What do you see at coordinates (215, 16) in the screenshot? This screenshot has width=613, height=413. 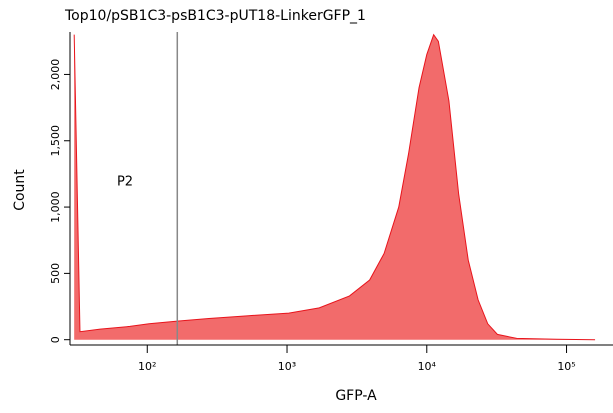 I see `chart-title: Top10/pSB1C3-psB1C3-pUT18-LinkerGFP_1` at bounding box center [215, 16].